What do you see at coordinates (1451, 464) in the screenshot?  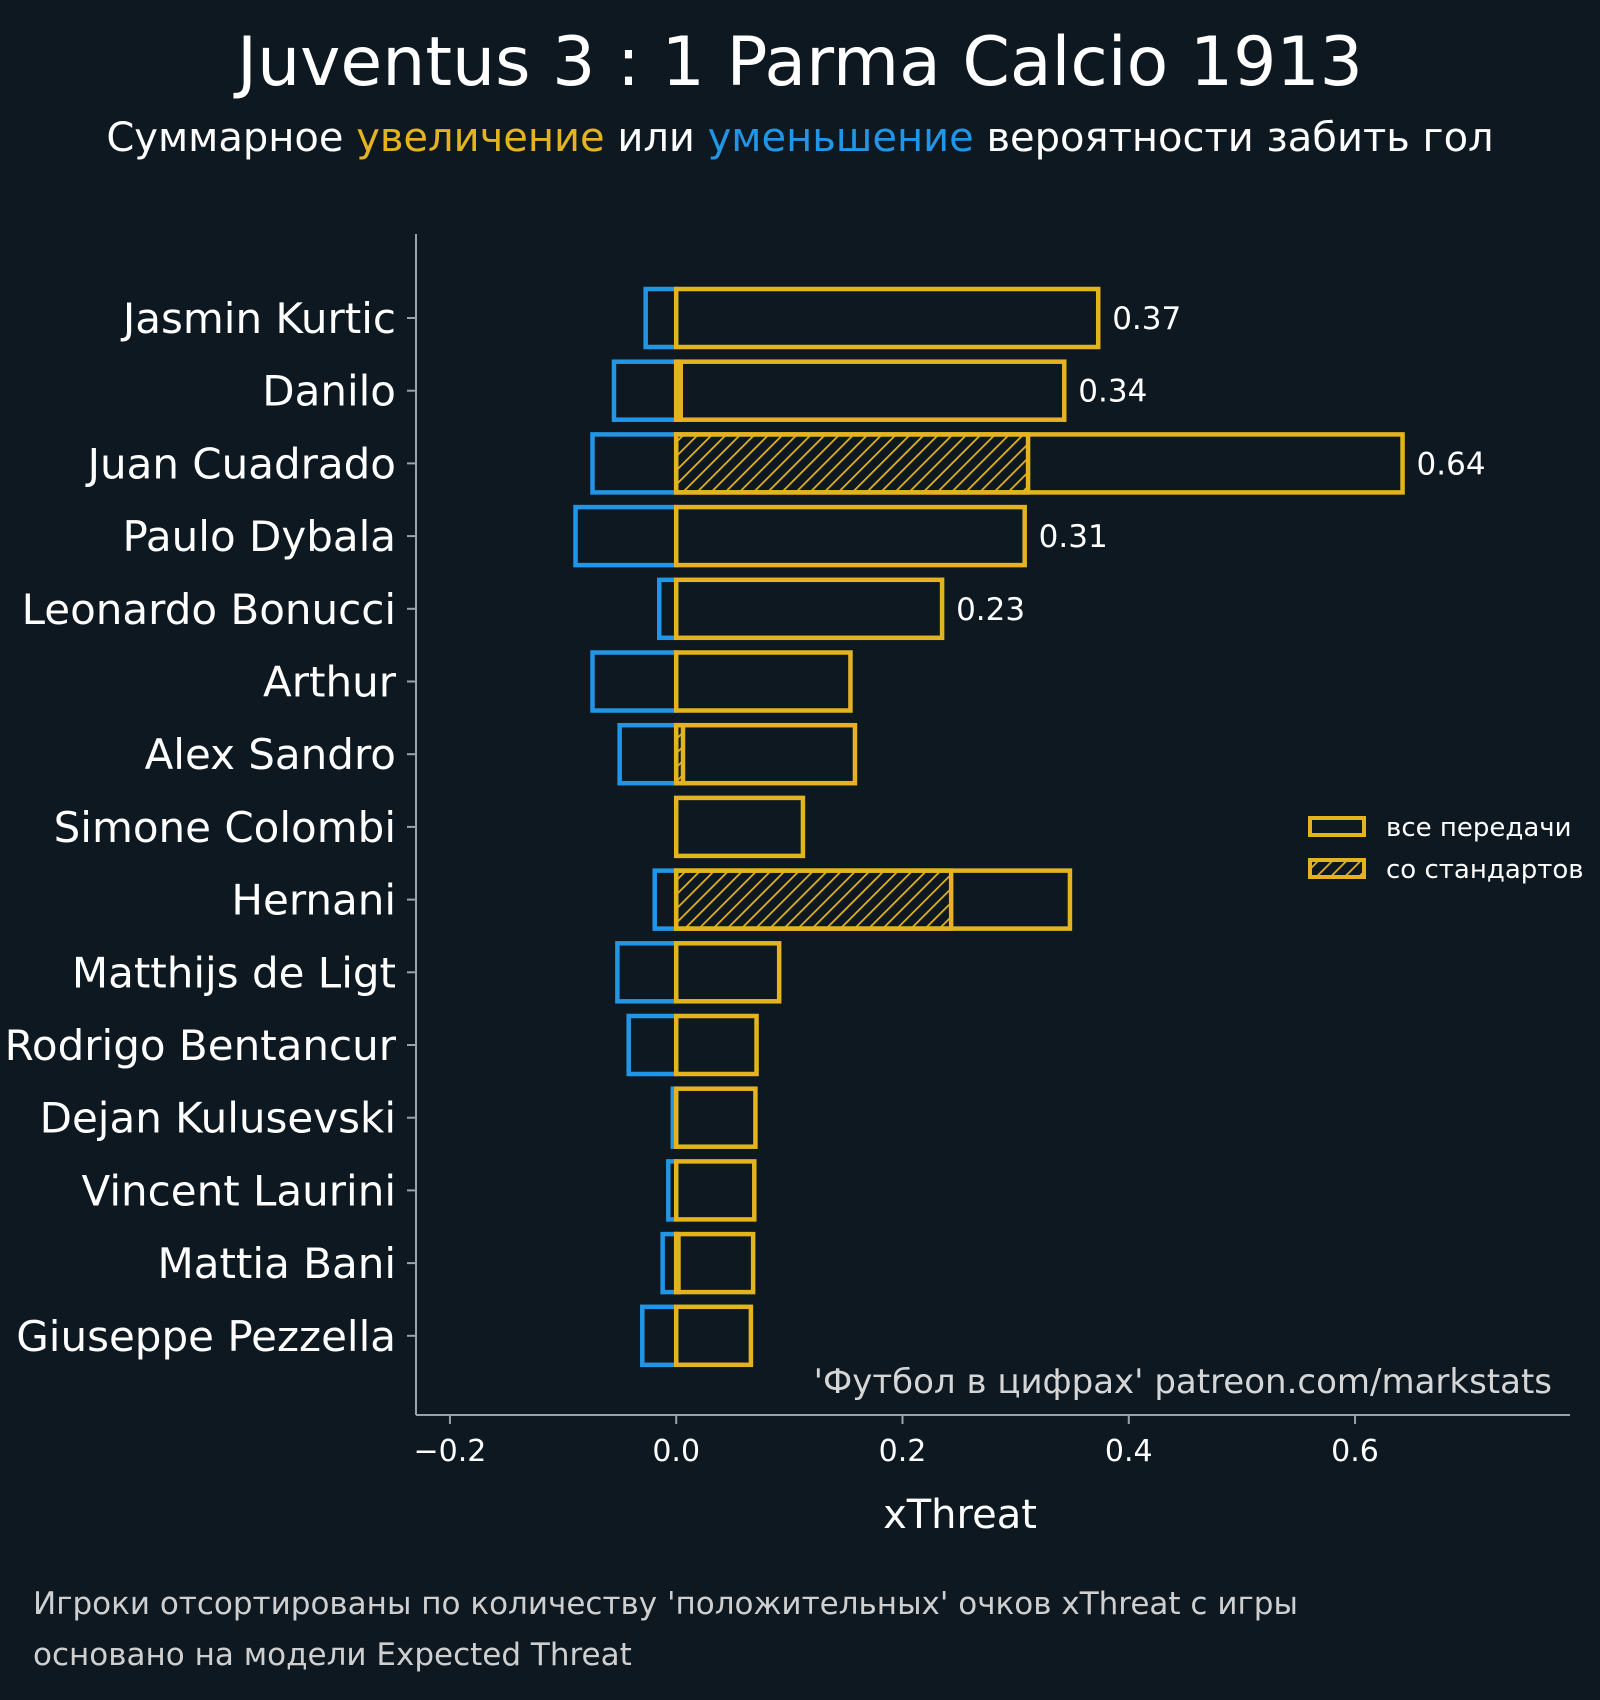 I see `value-label-juan-cuadrado: 0.64` at bounding box center [1451, 464].